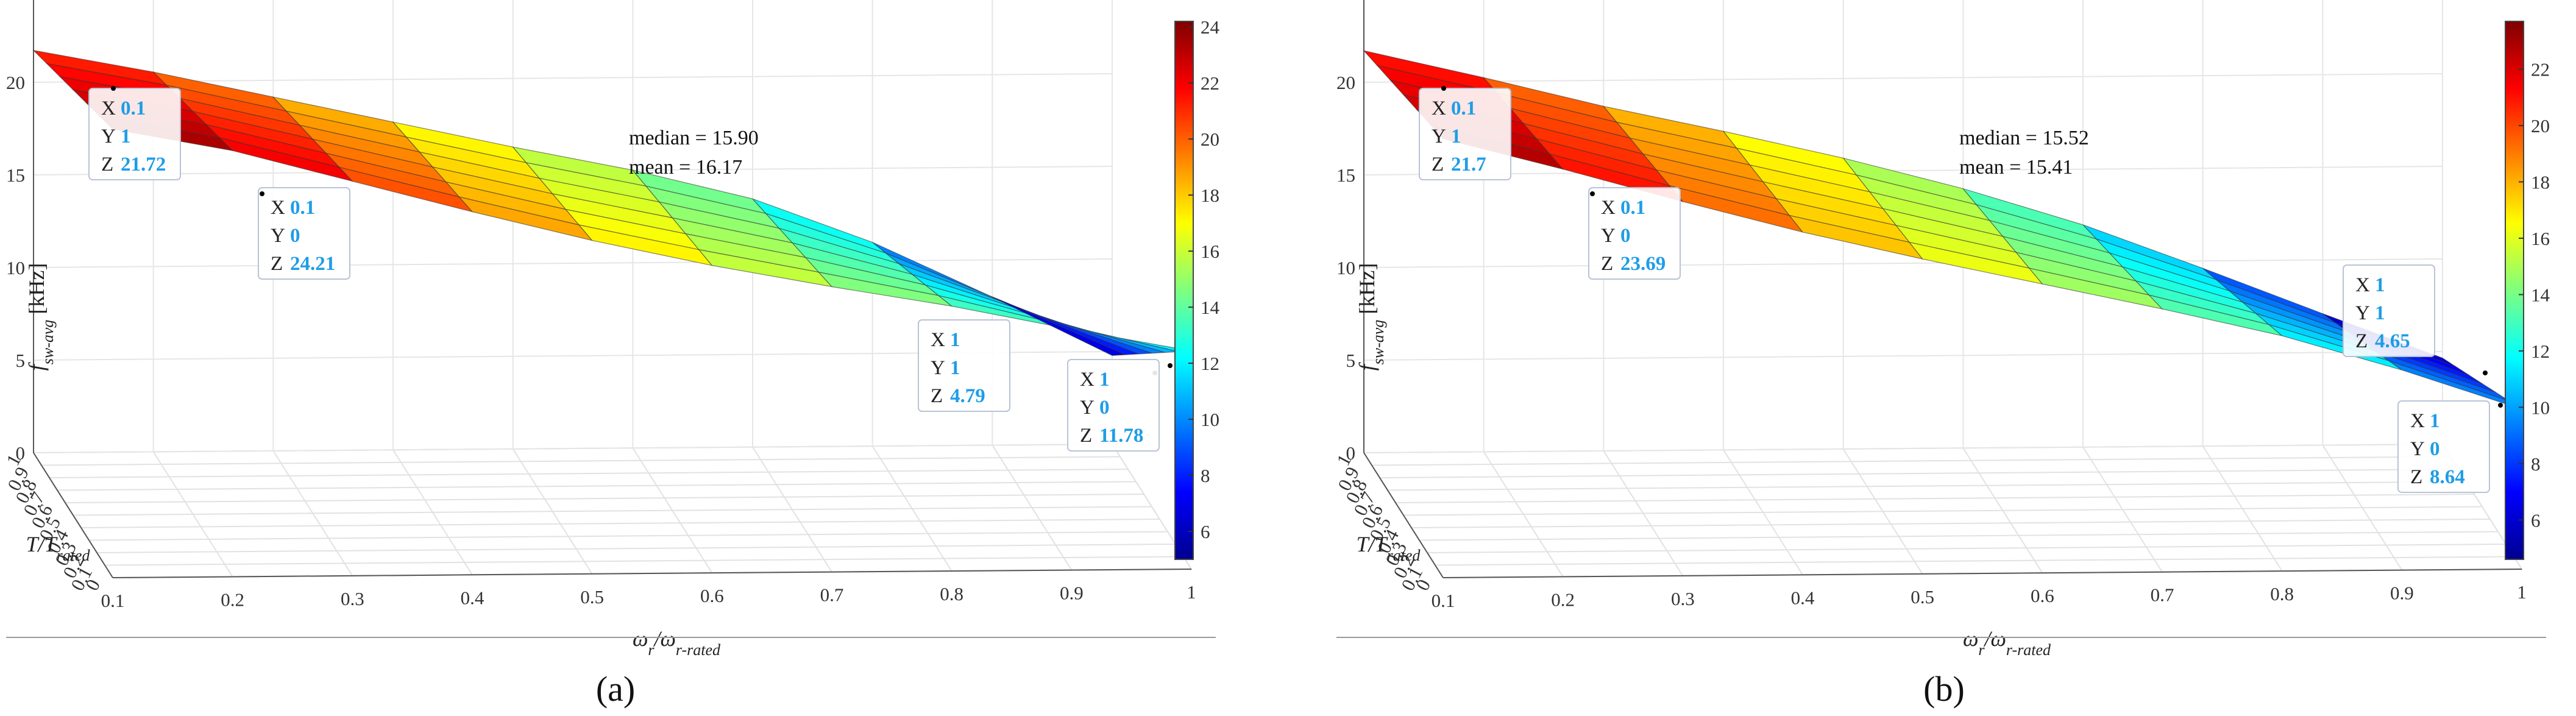  Describe the element at coordinates (2016, 167) in the screenshot. I see `stats-mean-b: mean = 15.41` at that location.